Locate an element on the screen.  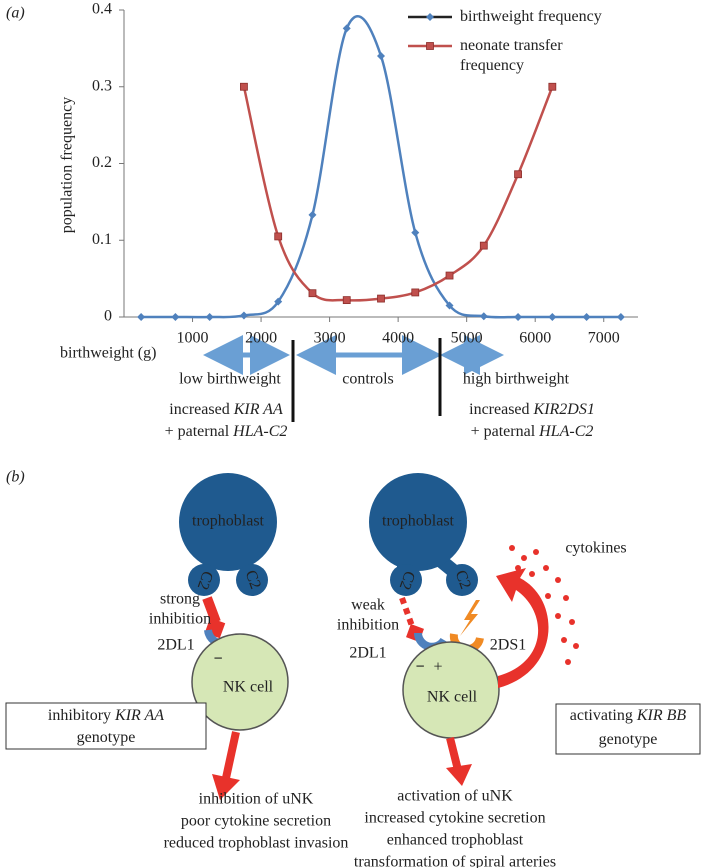
x-tick-label: 7000 is located at coordinates (604, 338).